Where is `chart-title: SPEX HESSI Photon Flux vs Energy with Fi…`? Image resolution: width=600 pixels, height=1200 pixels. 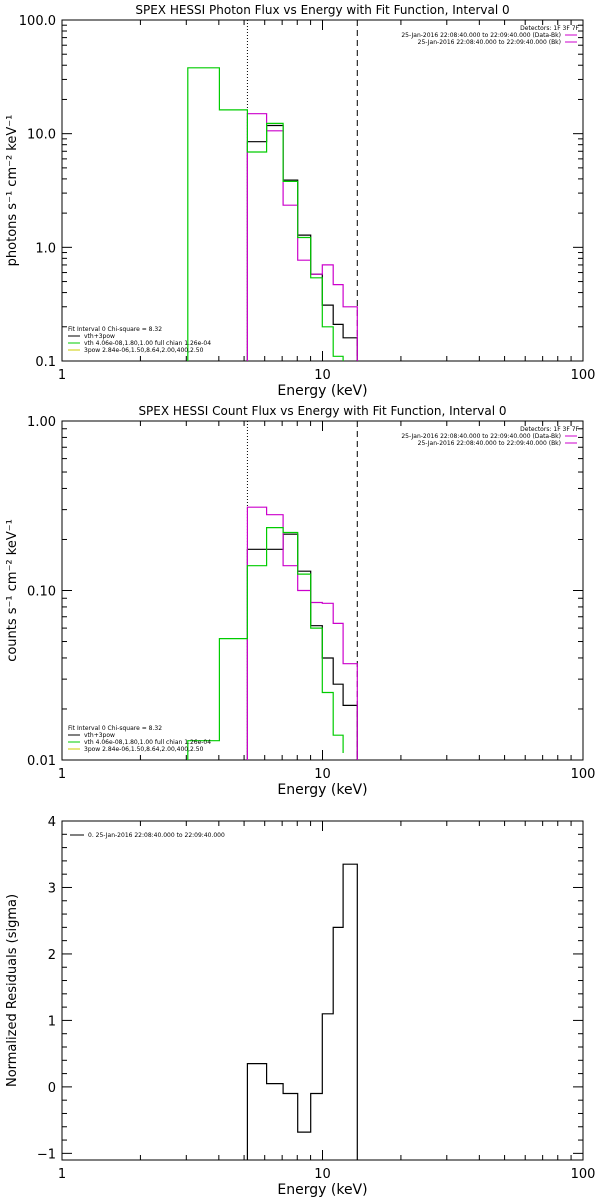
chart-title: SPEX HESSI Photon Flux vs Energy with Fi… is located at coordinates (322, 10).